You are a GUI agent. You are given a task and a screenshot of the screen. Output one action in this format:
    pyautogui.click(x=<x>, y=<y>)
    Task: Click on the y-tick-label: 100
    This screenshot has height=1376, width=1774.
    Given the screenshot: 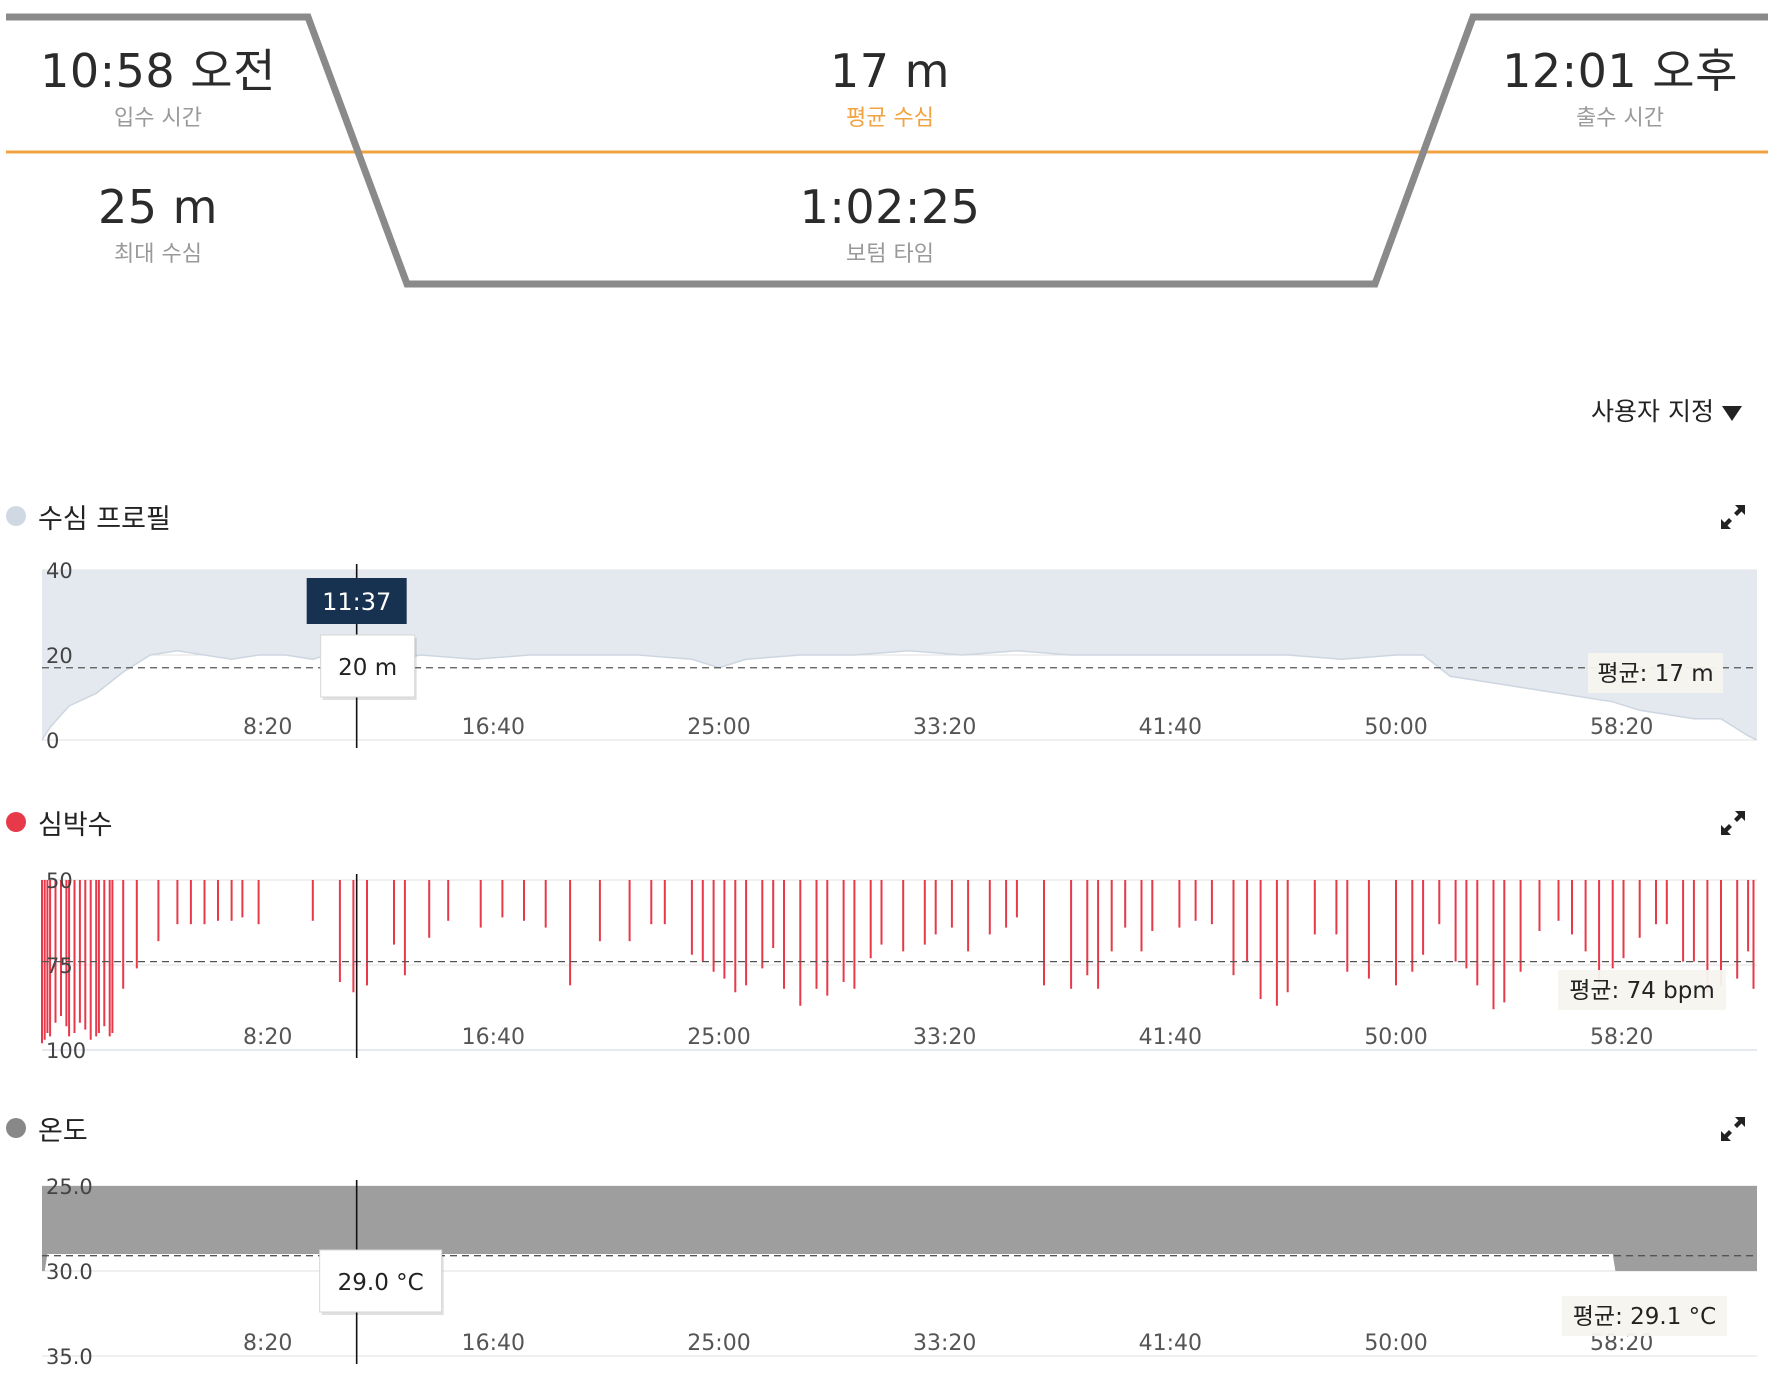 What is the action you would take?
    pyautogui.click(x=66, y=1051)
    